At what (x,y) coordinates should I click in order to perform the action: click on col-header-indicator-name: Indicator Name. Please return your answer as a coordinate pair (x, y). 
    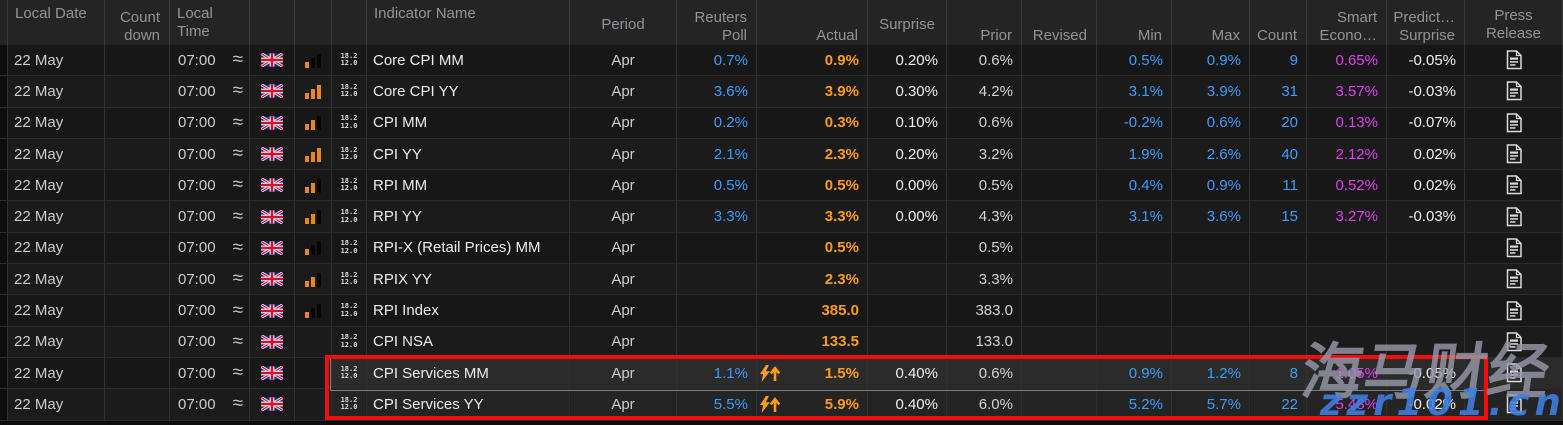
    Looking at the image, I should click on (468, 22).